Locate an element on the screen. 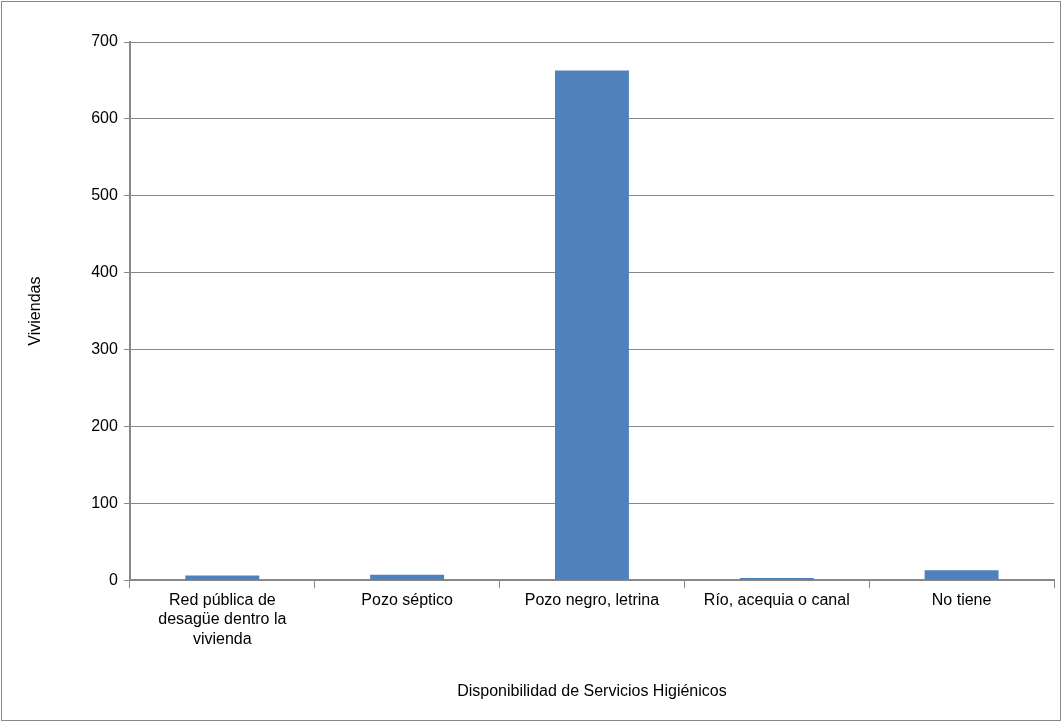  y-tick-label: 0 is located at coordinates (113, 579).